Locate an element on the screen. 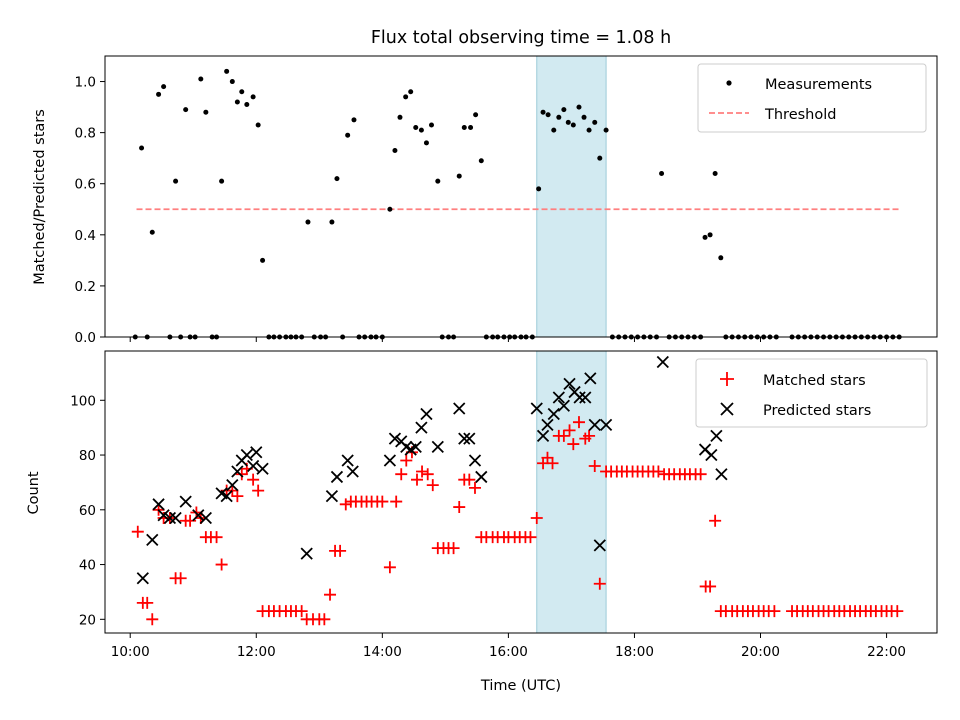 This screenshot has width=960, height=720. top-chart-title: Flux total observing time = 1.08 h is located at coordinates (521, 38).